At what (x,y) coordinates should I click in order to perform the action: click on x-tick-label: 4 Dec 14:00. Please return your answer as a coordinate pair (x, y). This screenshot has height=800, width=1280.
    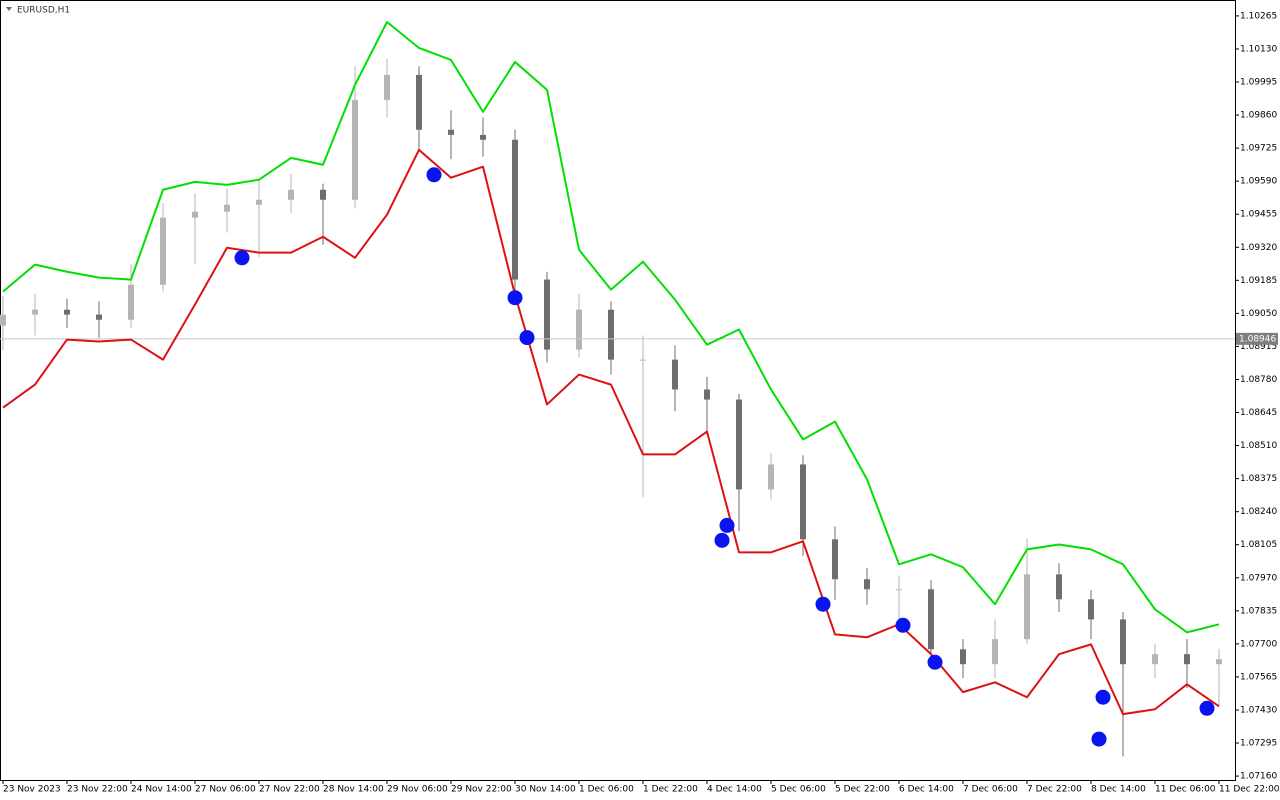
    Looking at the image, I should click on (734, 790).